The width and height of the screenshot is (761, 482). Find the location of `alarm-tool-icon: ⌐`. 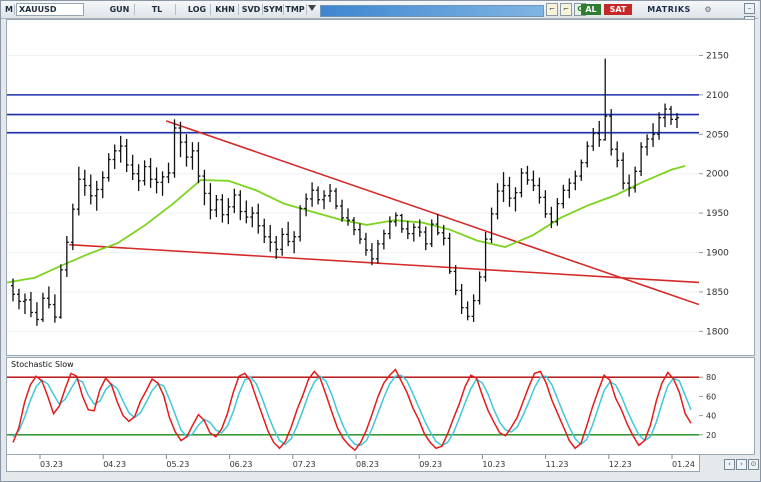

alarm-tool-icon: ⌐ is located at coordinates (566, 9).